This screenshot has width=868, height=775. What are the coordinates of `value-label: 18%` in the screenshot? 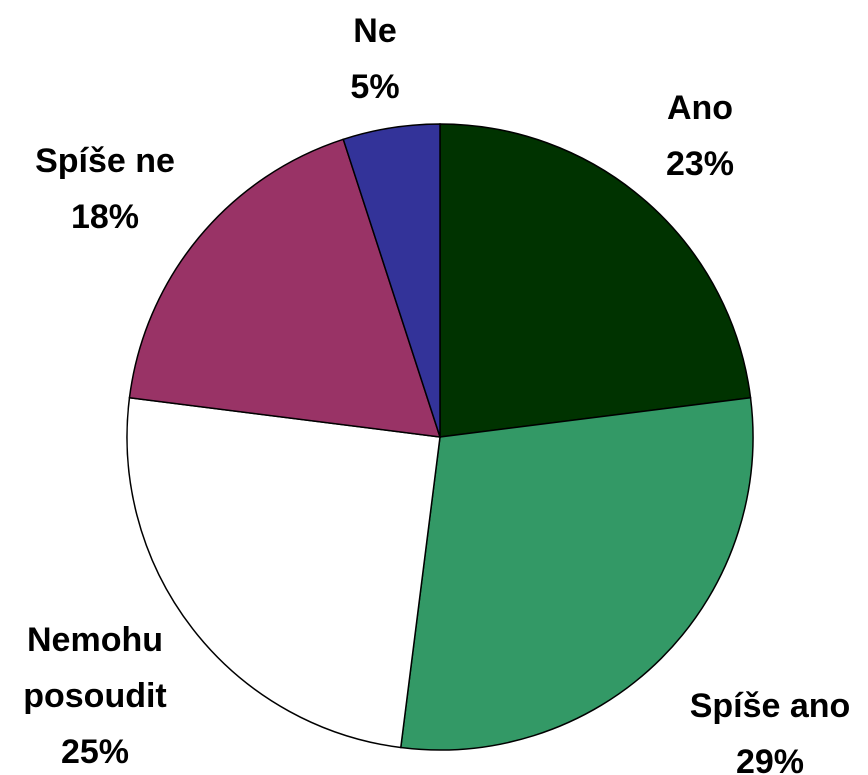 It's located at (105, 217).